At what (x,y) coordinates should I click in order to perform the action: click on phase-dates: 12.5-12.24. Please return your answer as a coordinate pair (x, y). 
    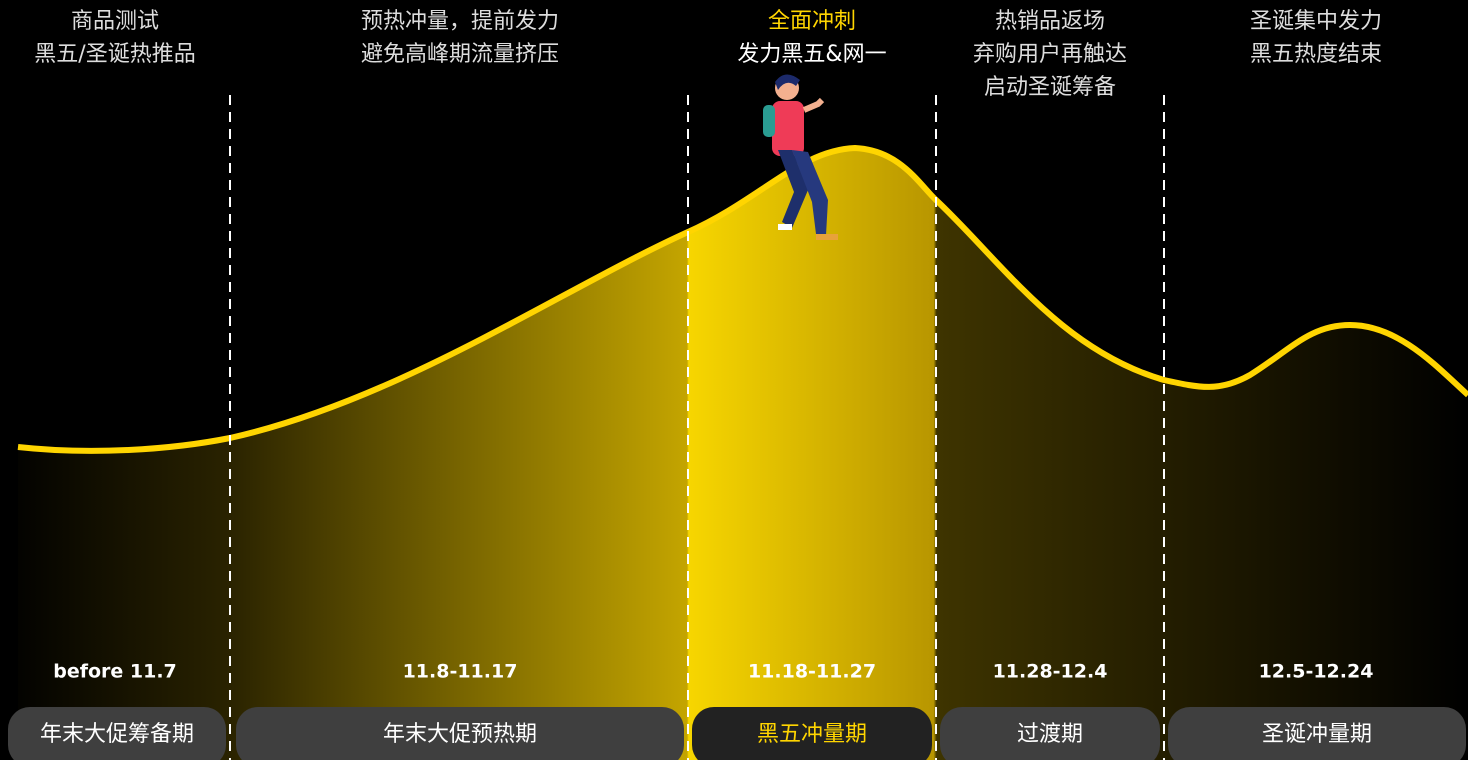
    Looking at the image, I should click on (1316, 672).